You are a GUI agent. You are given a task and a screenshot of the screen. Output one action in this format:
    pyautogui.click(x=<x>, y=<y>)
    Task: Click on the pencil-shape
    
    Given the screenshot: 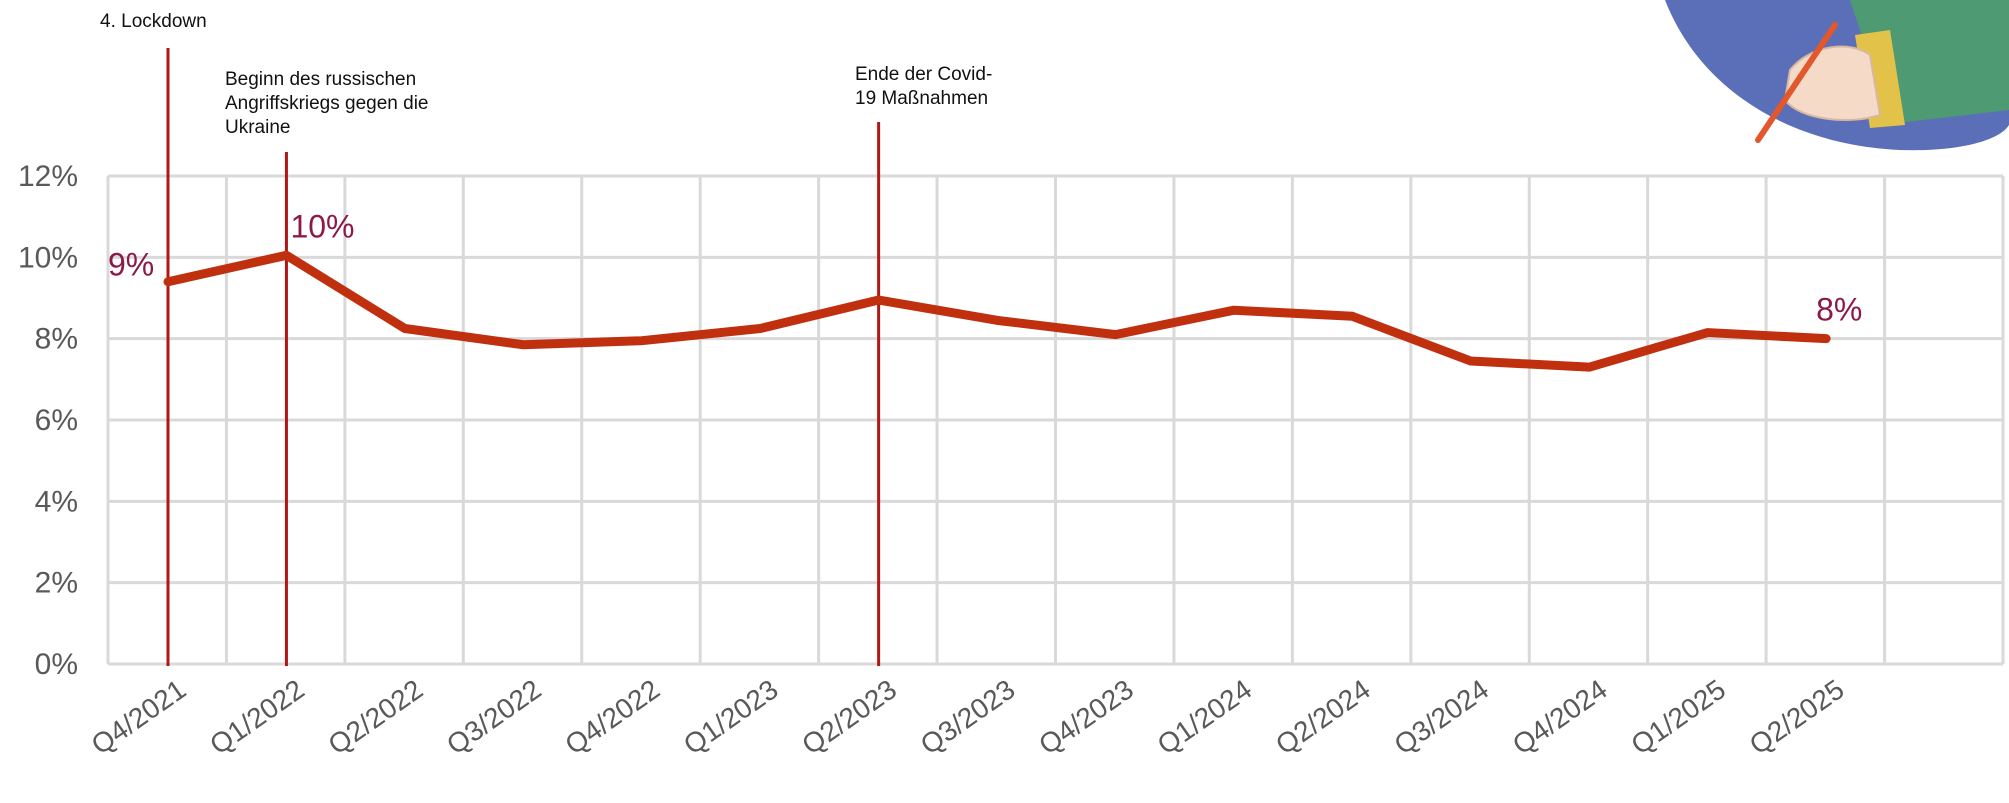 What is the action you would take?
    pyautogui.click(x=1796, y=82)
    